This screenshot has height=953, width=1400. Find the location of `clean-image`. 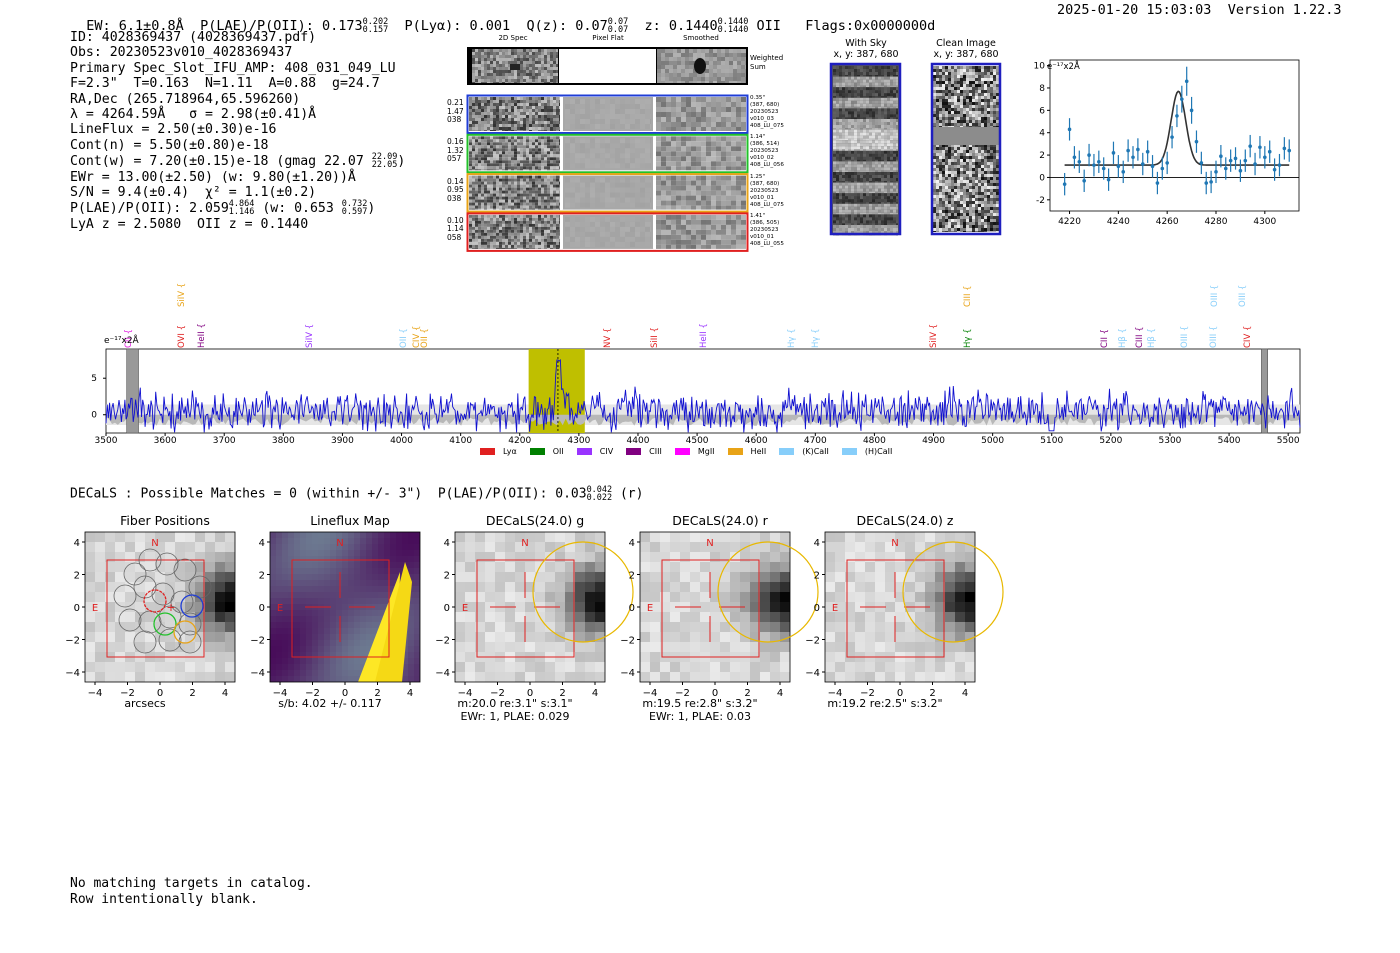

clean-image is located at coordinates (966, 149).